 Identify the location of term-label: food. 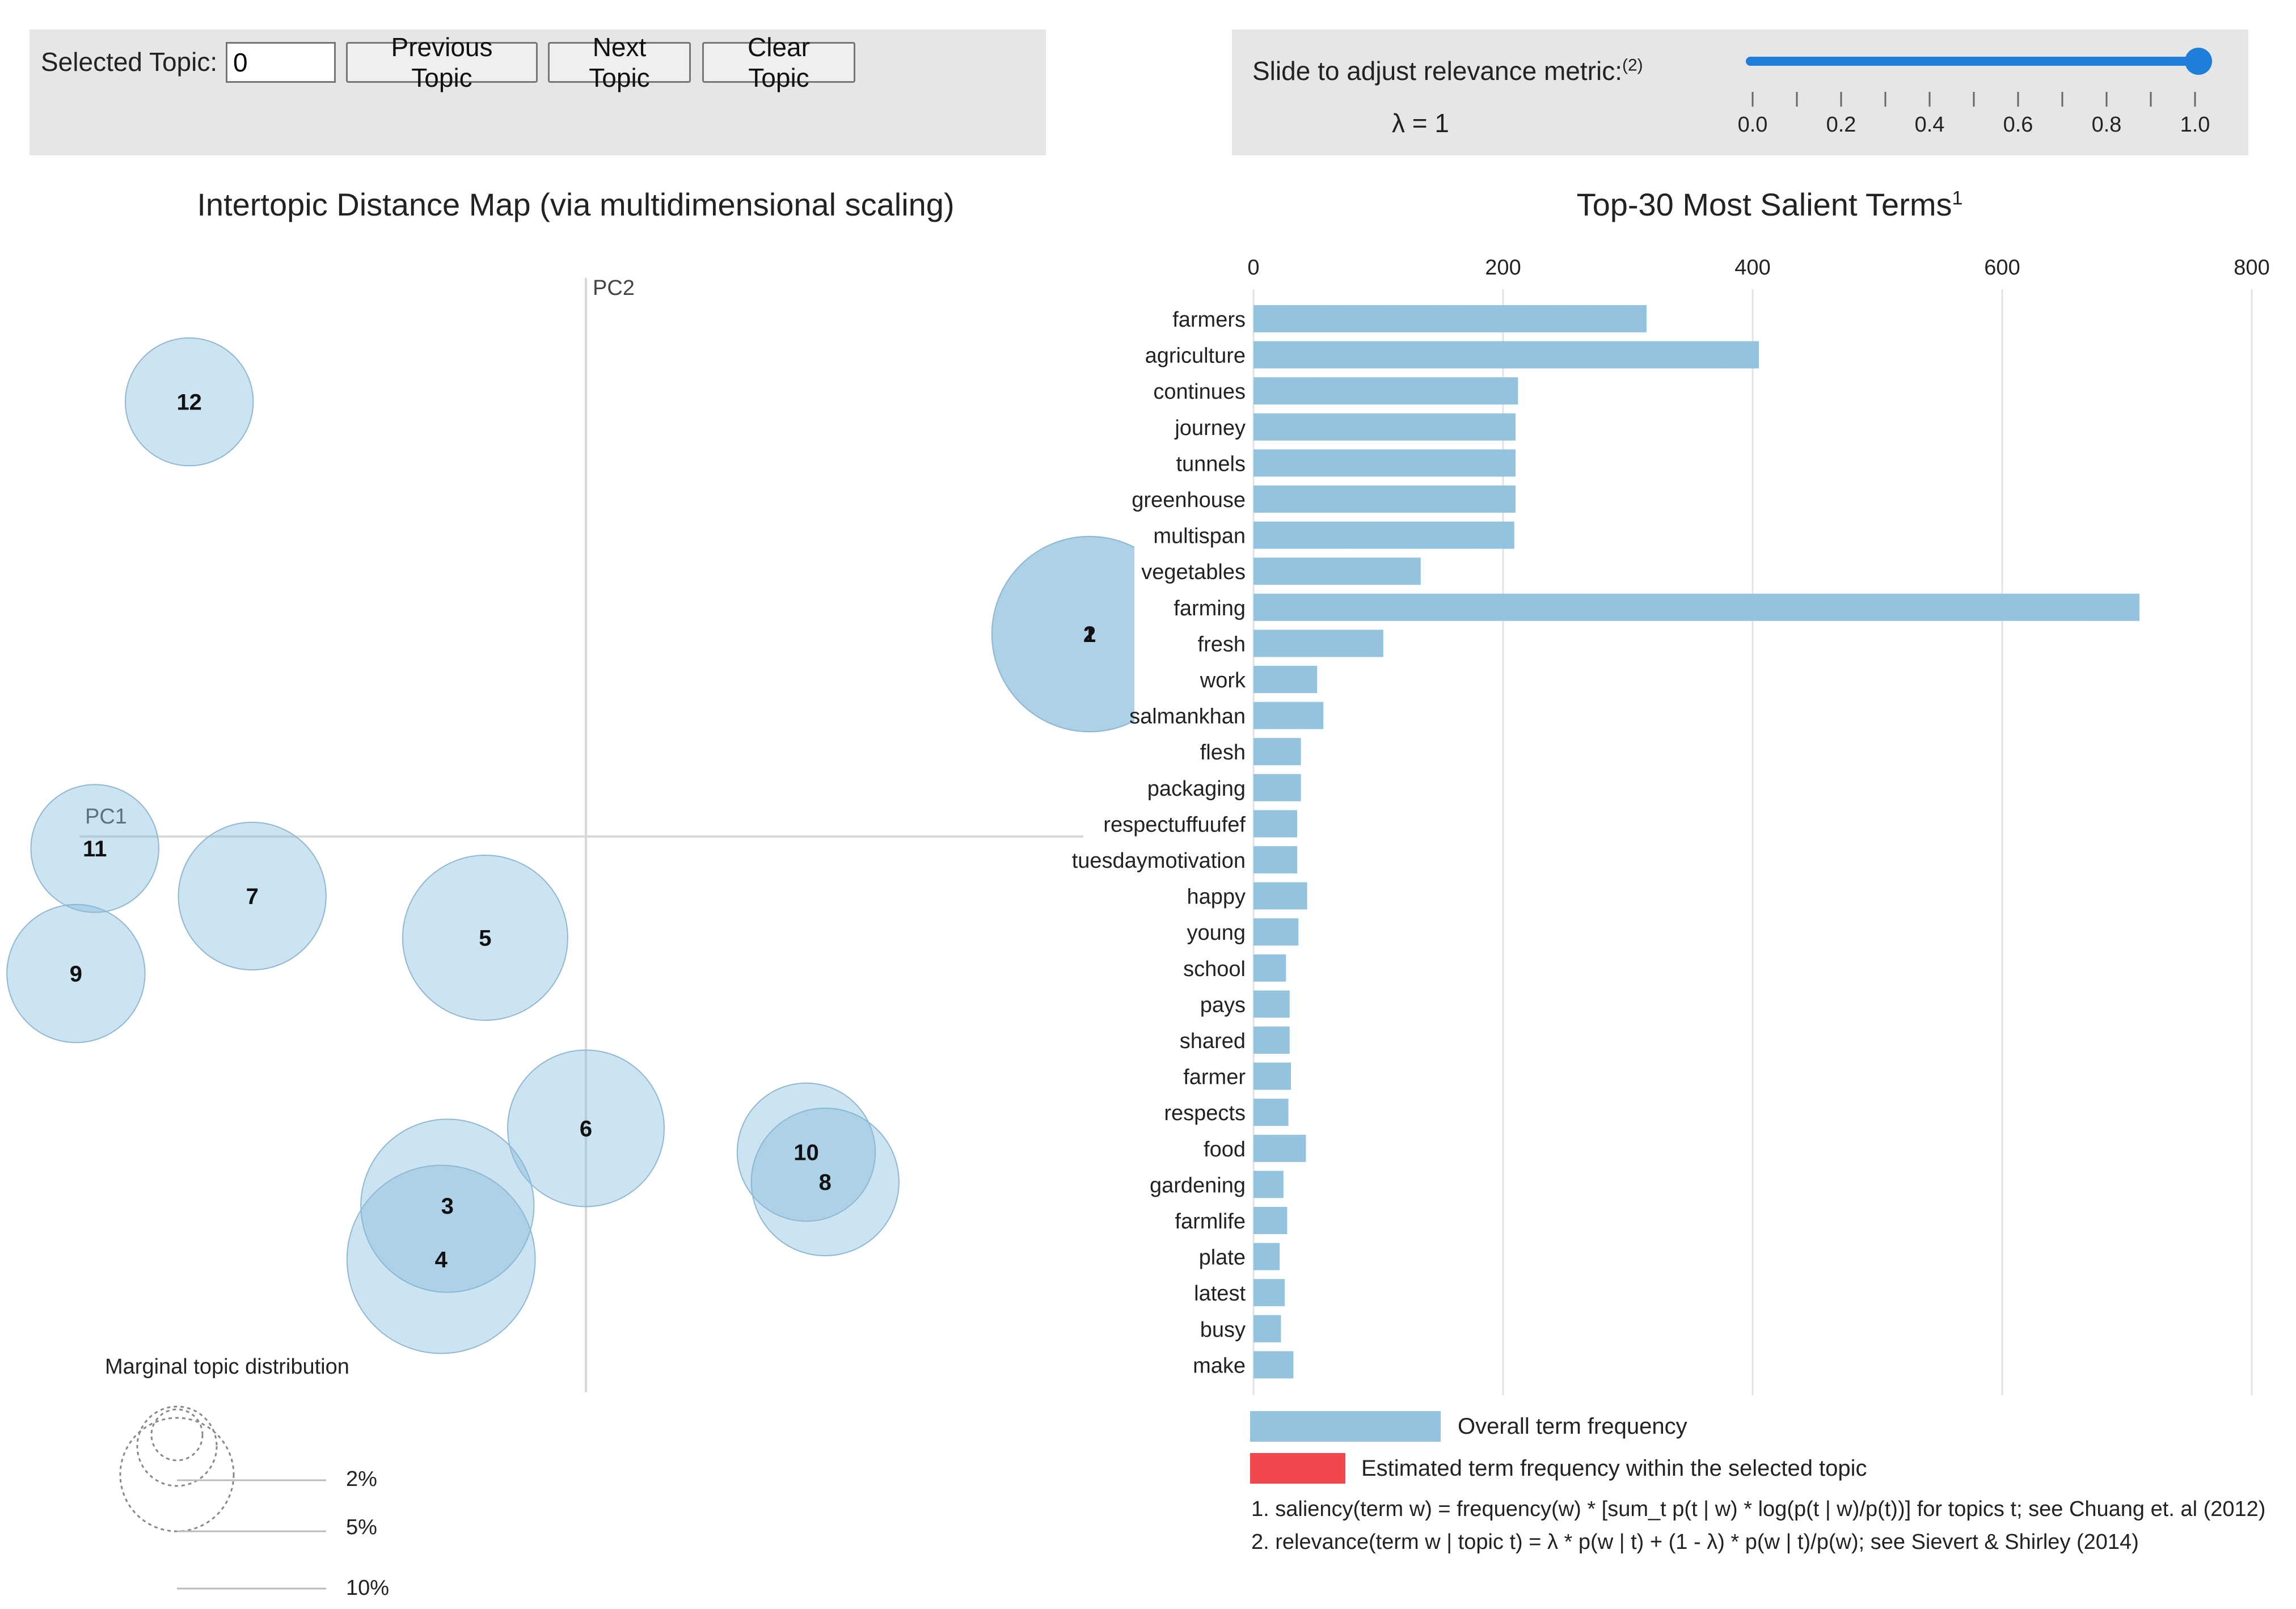
(1225, 1150).